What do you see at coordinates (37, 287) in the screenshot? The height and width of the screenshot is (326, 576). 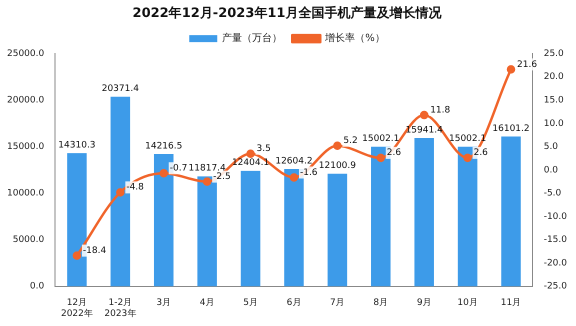 I see `y-tick-label: 0.0` at bounding box center [37, 287].